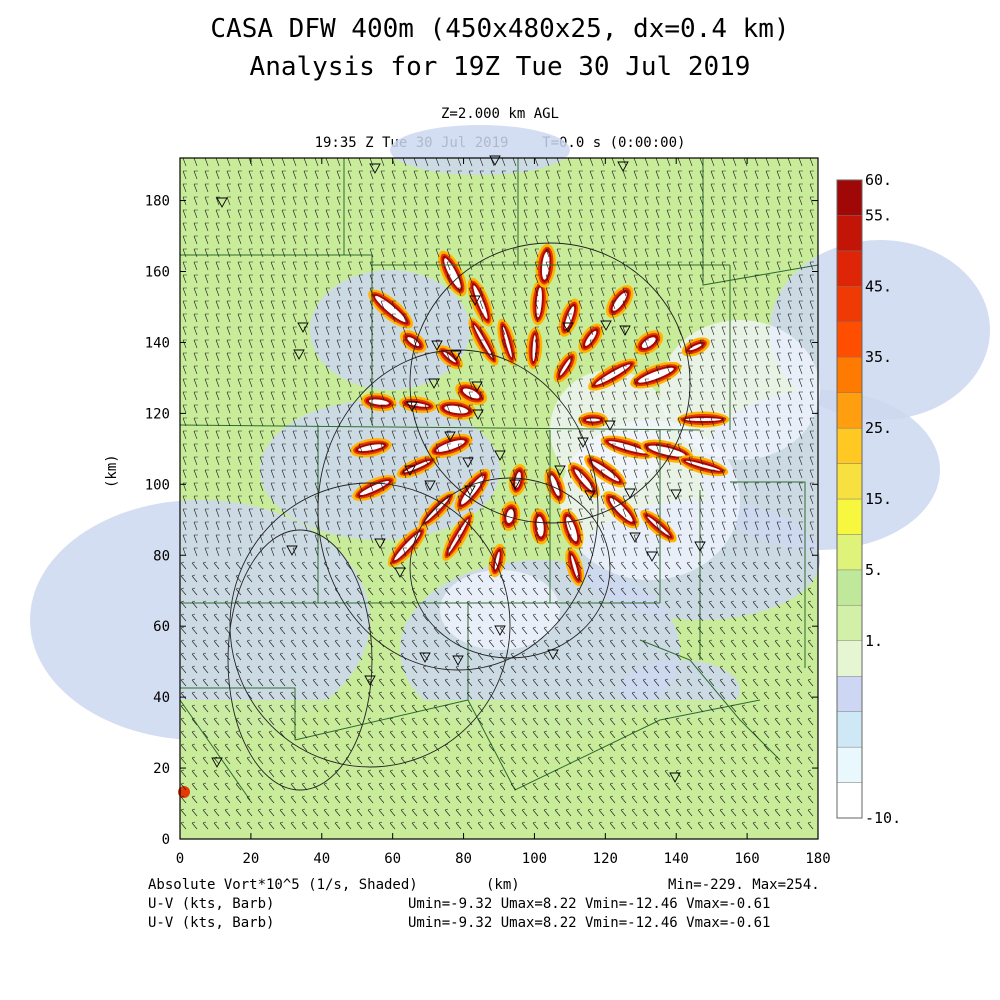 This screenshot has height=1000, width=1000. What do you see at coordinates (883, 818) in the screenshot?
I see `colorbar-label: -10.` at bounding box center [883, 818].